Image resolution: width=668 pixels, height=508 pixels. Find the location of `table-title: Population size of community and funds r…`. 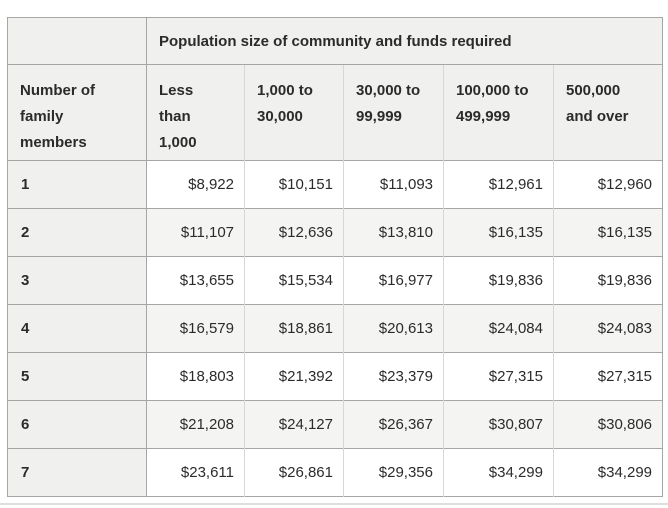

table-title: Population size of community and funds r… is located at coordinates (404, 41).